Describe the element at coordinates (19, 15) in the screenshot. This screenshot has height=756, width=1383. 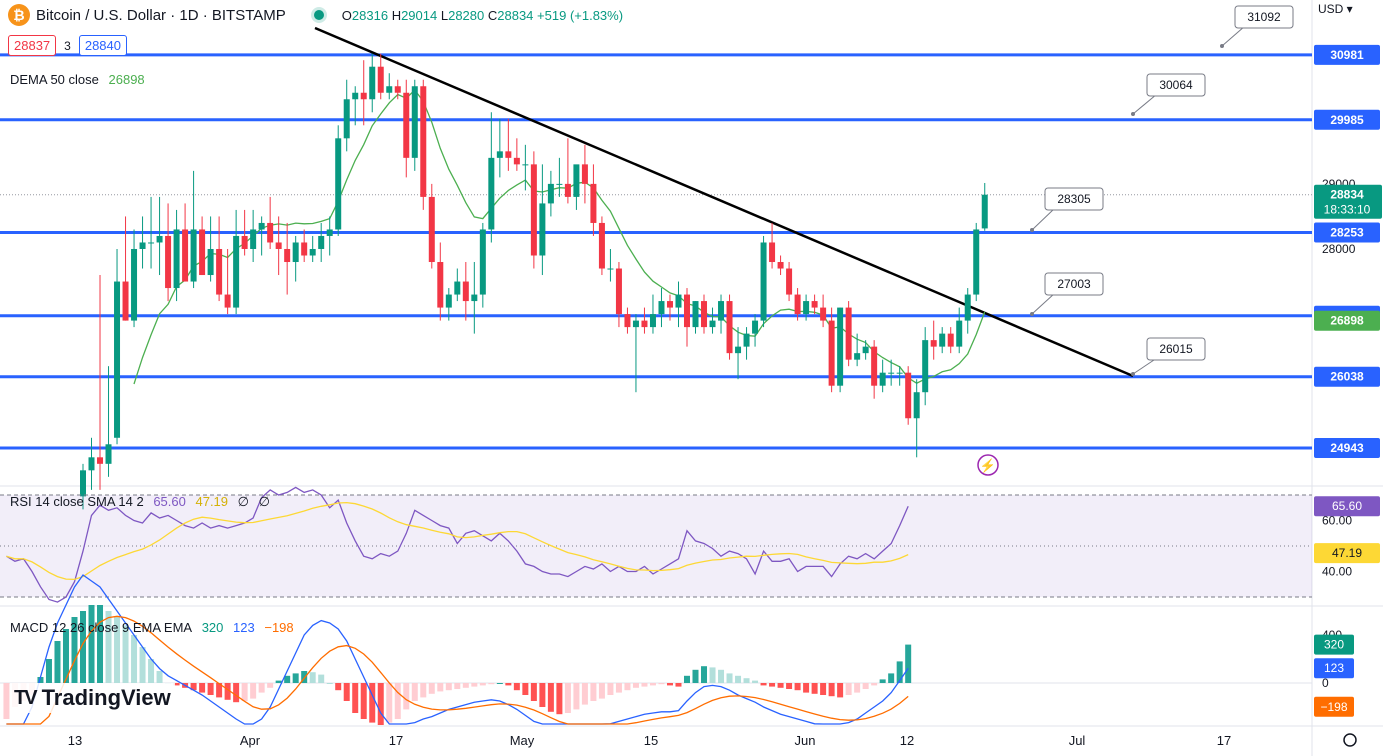
I see `bitcoin-icon: ₿` at that location.